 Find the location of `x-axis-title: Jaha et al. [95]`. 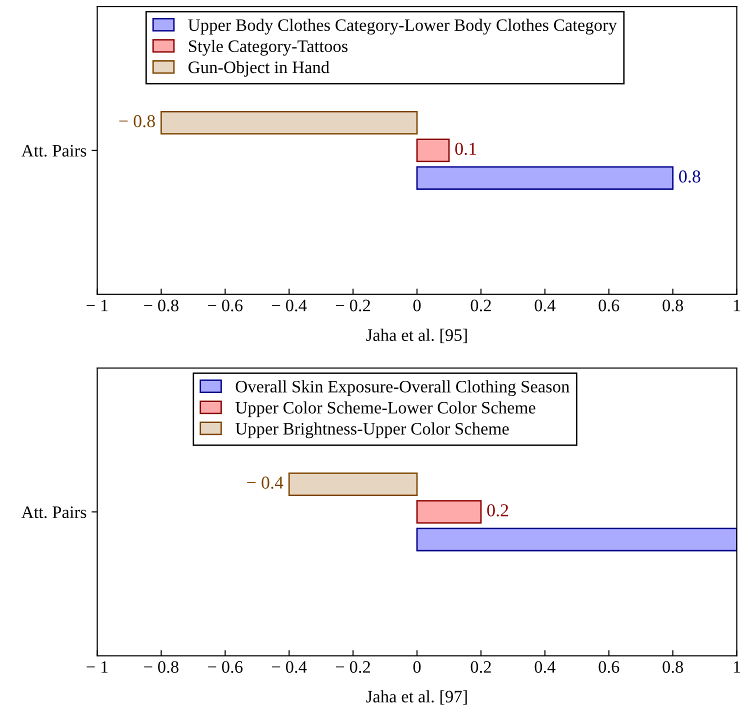

x-axis-title: Jaha et al. [95] is located at coordinates (416, 336).